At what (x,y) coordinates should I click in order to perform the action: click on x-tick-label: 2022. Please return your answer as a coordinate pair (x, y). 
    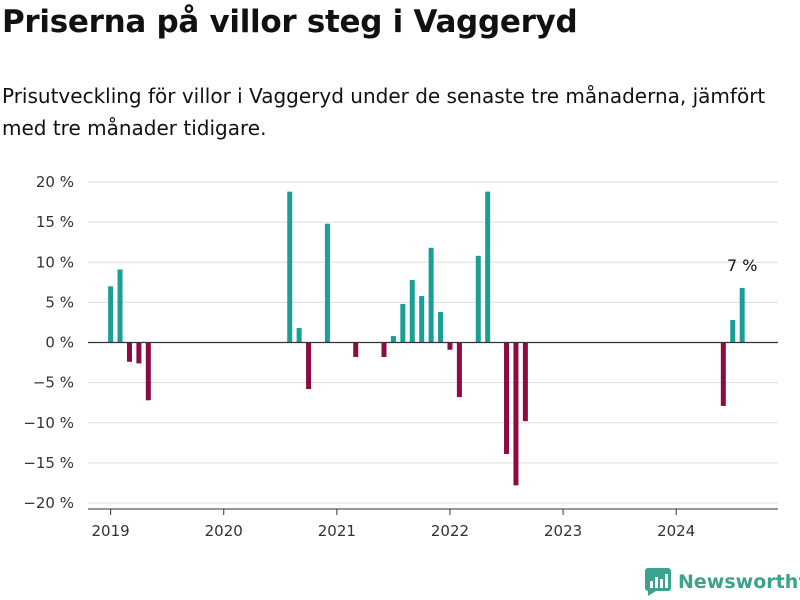
    Looking at the image, I should click on (450, 531).